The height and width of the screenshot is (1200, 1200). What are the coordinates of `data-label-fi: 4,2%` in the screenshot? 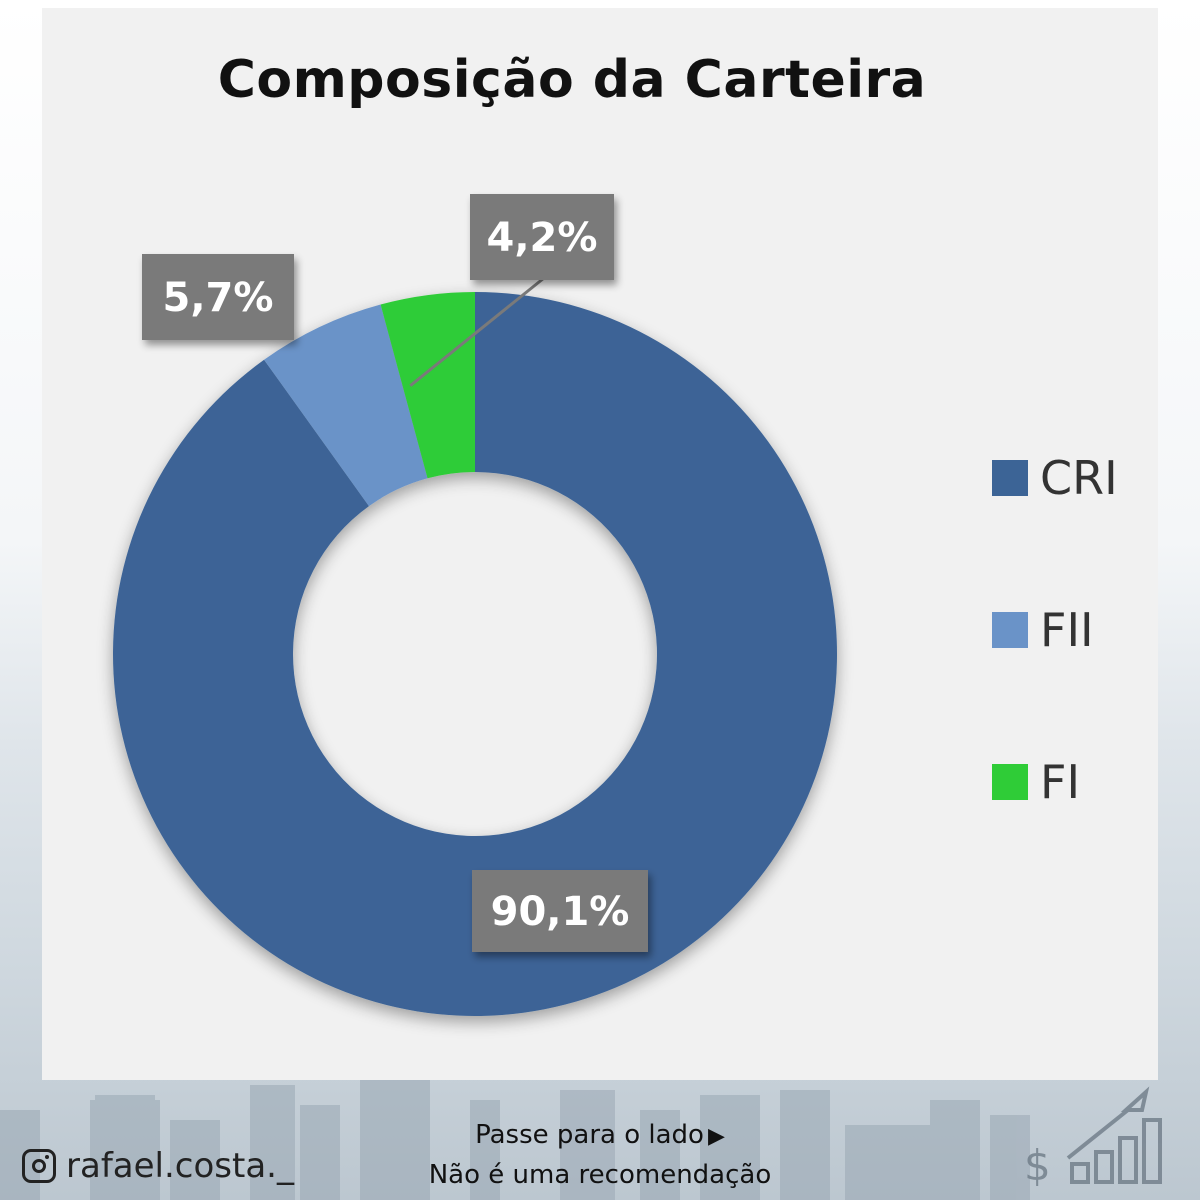 It's located at (542, 237).